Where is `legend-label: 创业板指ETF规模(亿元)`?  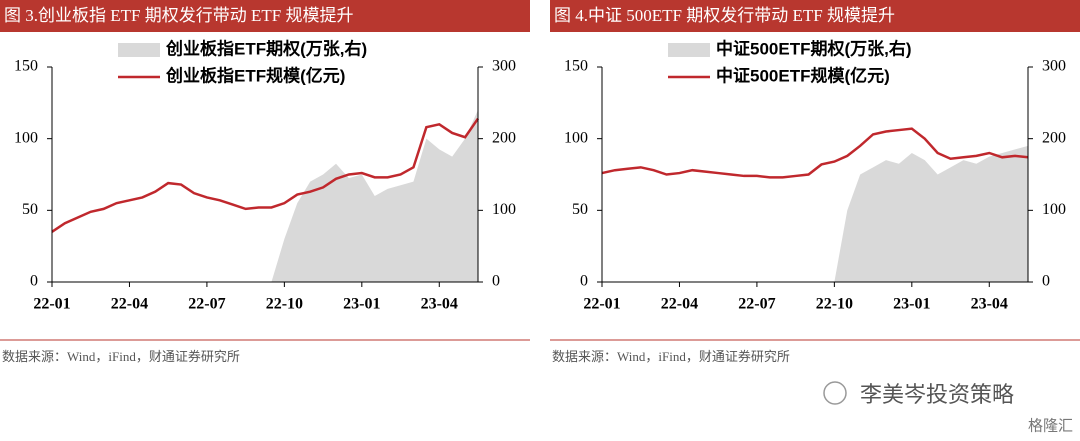 legend-label: 创业板指ETF规模(亿元) is located at coordinates (255, 75).